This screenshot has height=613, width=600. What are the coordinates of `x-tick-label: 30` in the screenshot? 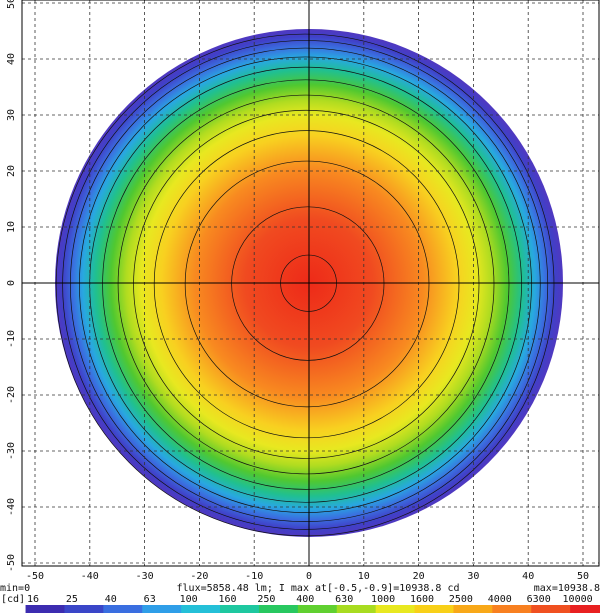 It's located at (473, 576).